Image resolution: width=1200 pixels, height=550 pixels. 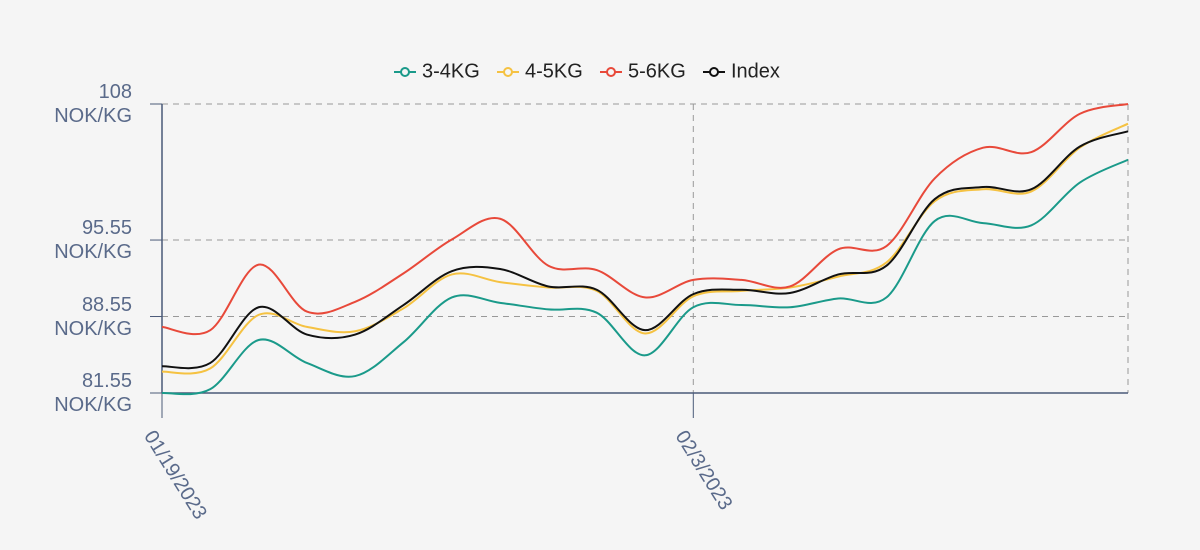 What do you see at coordinates (657, 71) in the screenshot?
I see `legend-label: 5-6KG` at bounding box center [657, 71].